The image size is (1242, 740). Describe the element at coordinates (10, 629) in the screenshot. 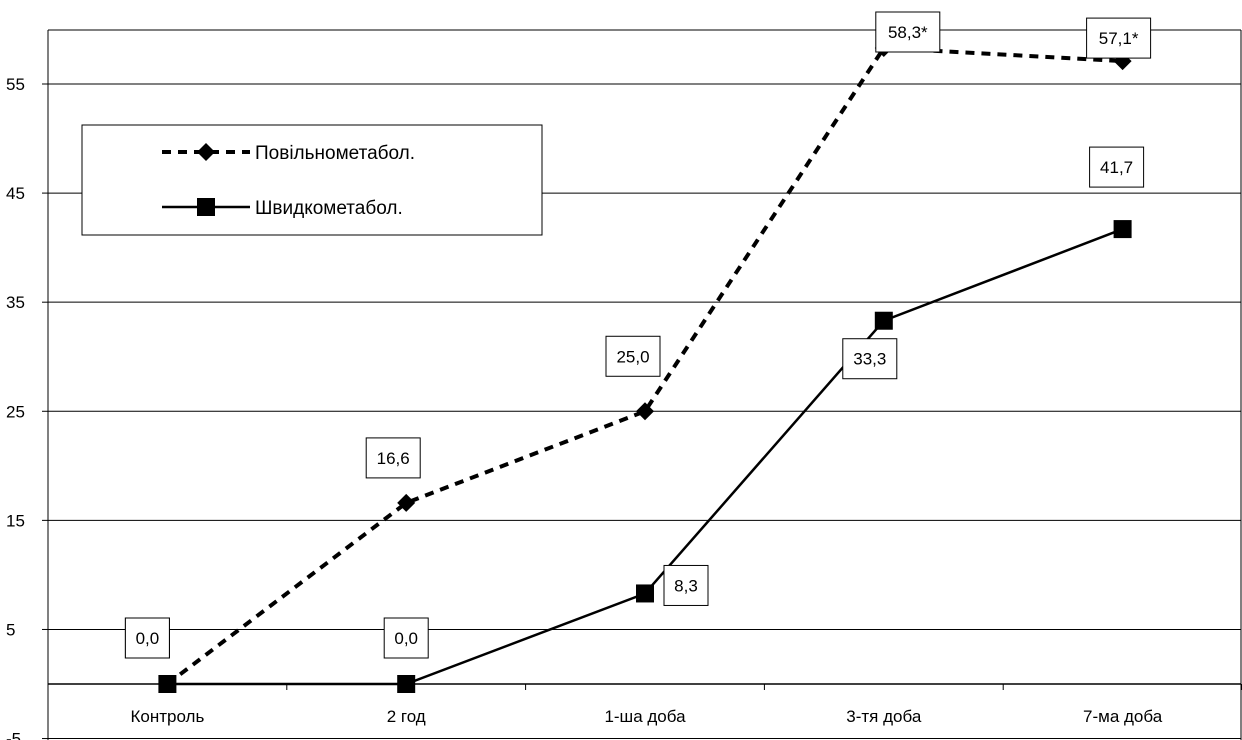

I see `y-tick-label: 5` at that location.